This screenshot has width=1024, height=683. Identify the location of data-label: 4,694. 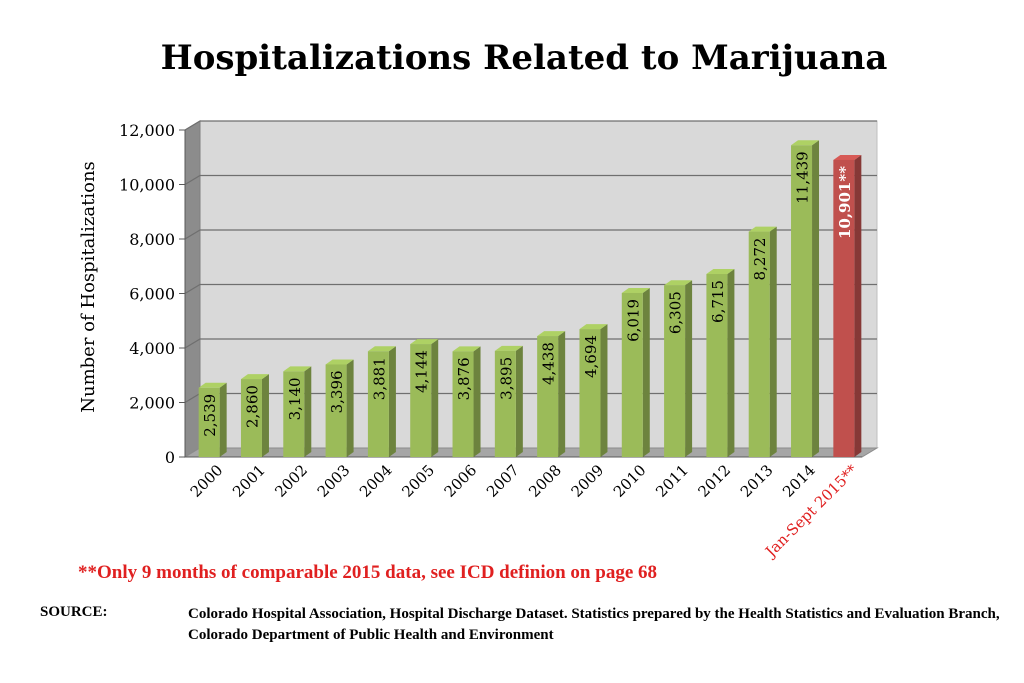
(591, 356).